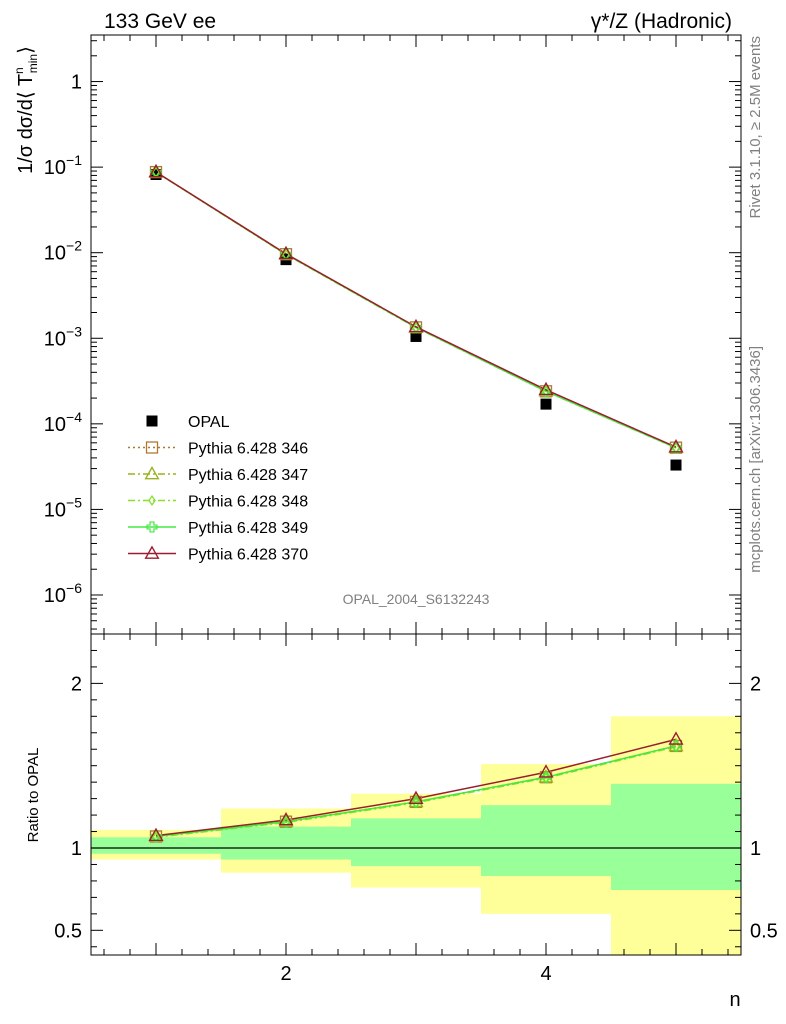 This screenshot has width=786, height=1024. I want to click on y-tick-label-exp: −1, so click(74, 160).